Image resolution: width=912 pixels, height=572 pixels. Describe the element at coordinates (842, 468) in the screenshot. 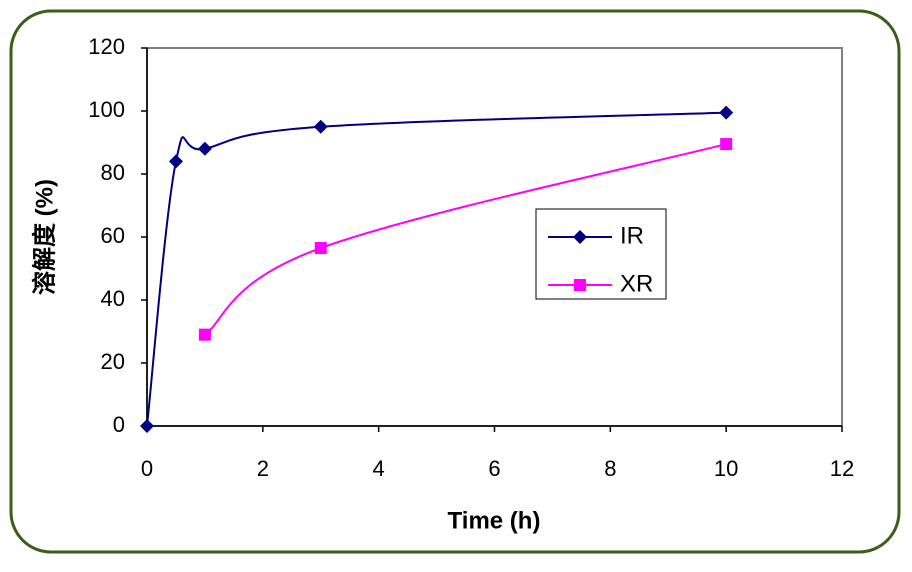

I see `x-tick-label: 12` at that location.